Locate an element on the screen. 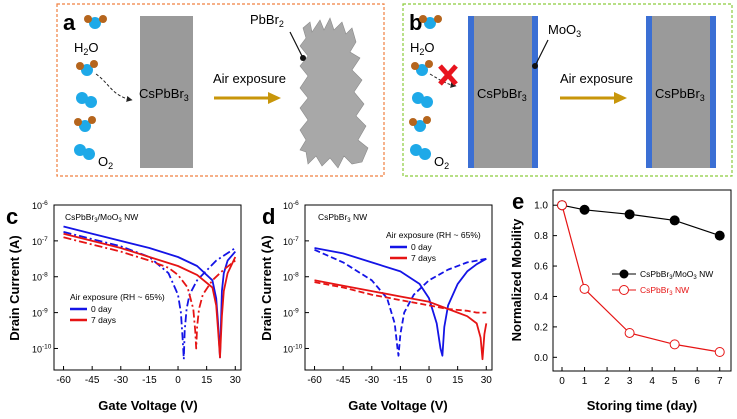 The image size is (737, 419). y-tick-label: 10⁻⁸ is located at coordinates (40, 277).